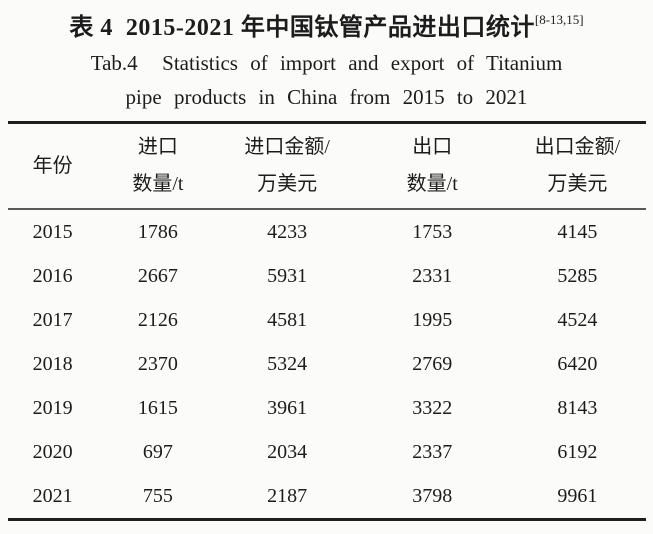 This screenshot has height=534, width=653. Describe the element at coordinates (432, 363) in the screenshot. I see `cell-export-qty: 2769` at that location.